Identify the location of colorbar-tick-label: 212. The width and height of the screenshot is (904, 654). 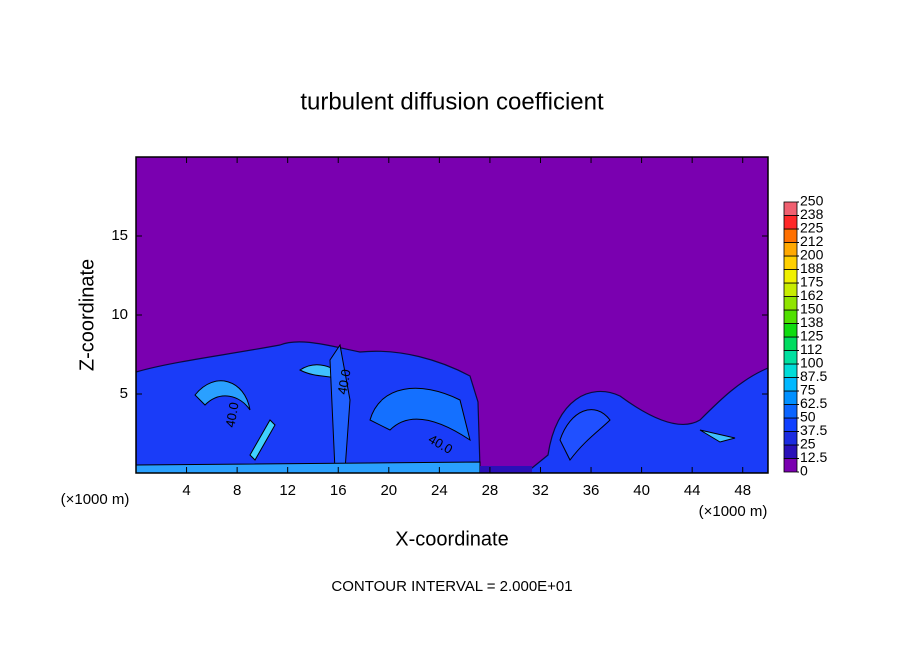
(812, 241).